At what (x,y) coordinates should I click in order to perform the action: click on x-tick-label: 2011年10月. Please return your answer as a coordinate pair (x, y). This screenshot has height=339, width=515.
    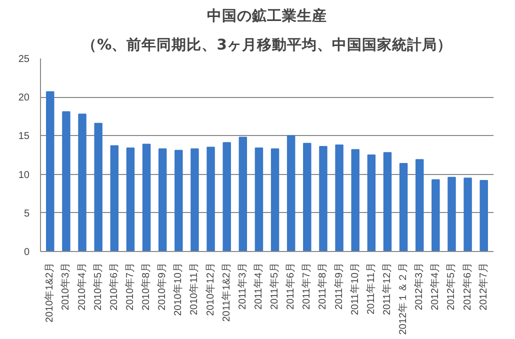
    Looking at the image, I should click on (354, 289).